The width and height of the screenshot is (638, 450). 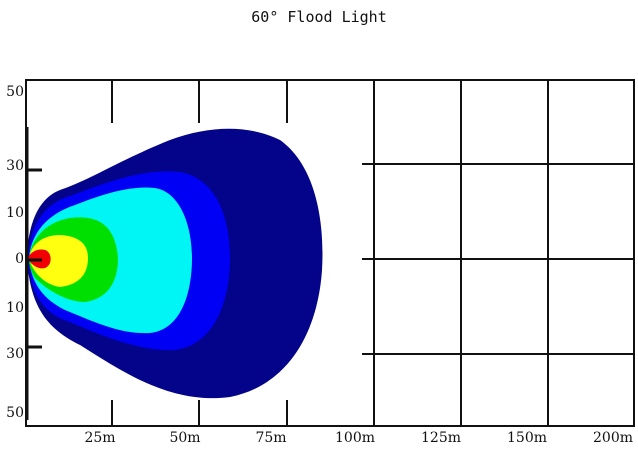 What do you see at coordinates (185, 438) in the screenshot?
I see `x-tick-label: 50m` at bounding box center [185, 438].